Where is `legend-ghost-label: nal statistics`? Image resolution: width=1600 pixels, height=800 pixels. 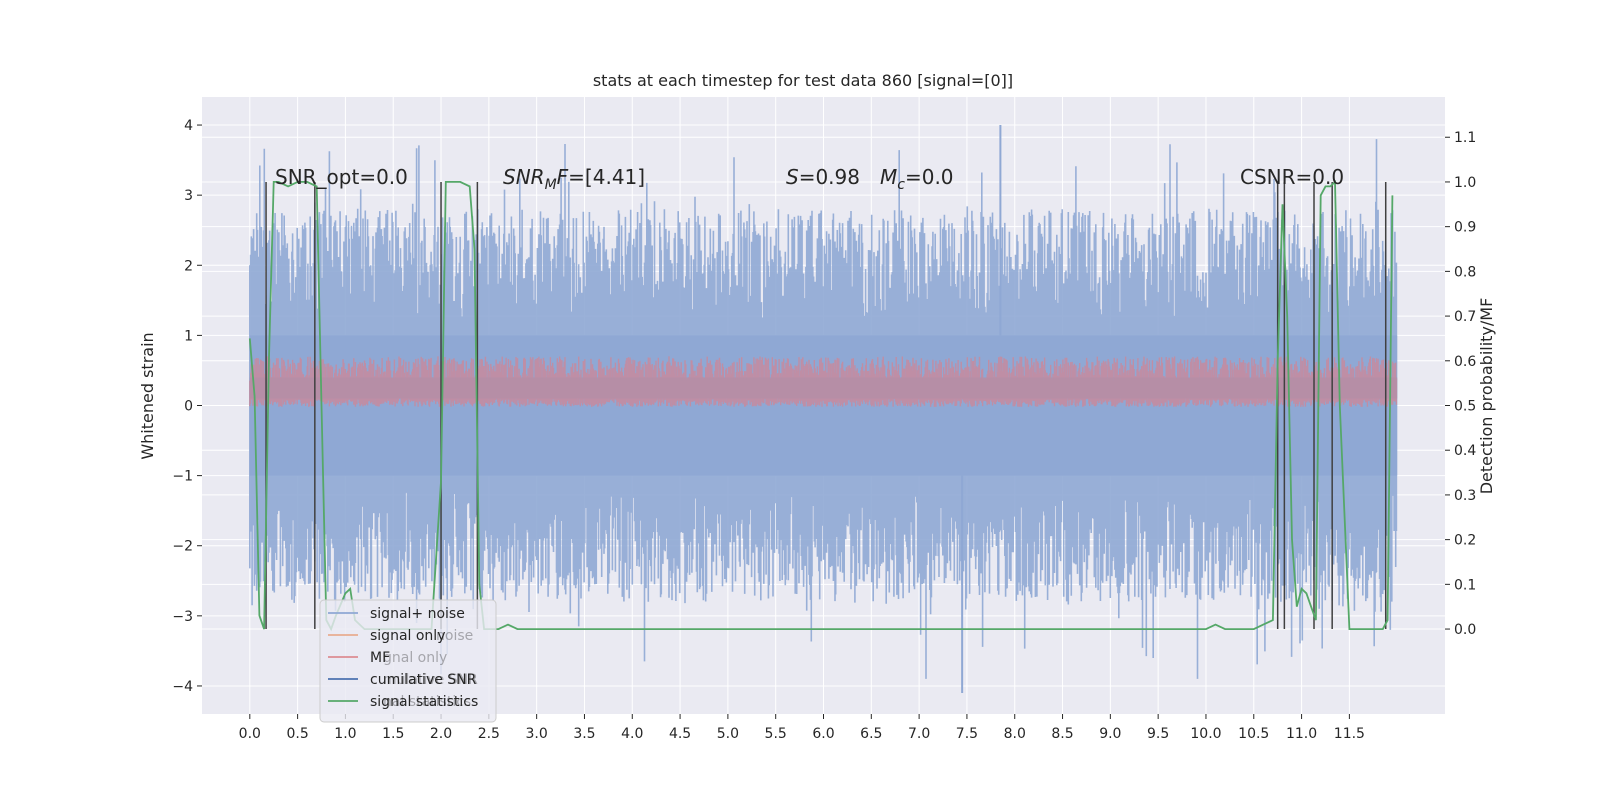 legend-ghost-label: nal statistics is located at coordinates (427, 702).